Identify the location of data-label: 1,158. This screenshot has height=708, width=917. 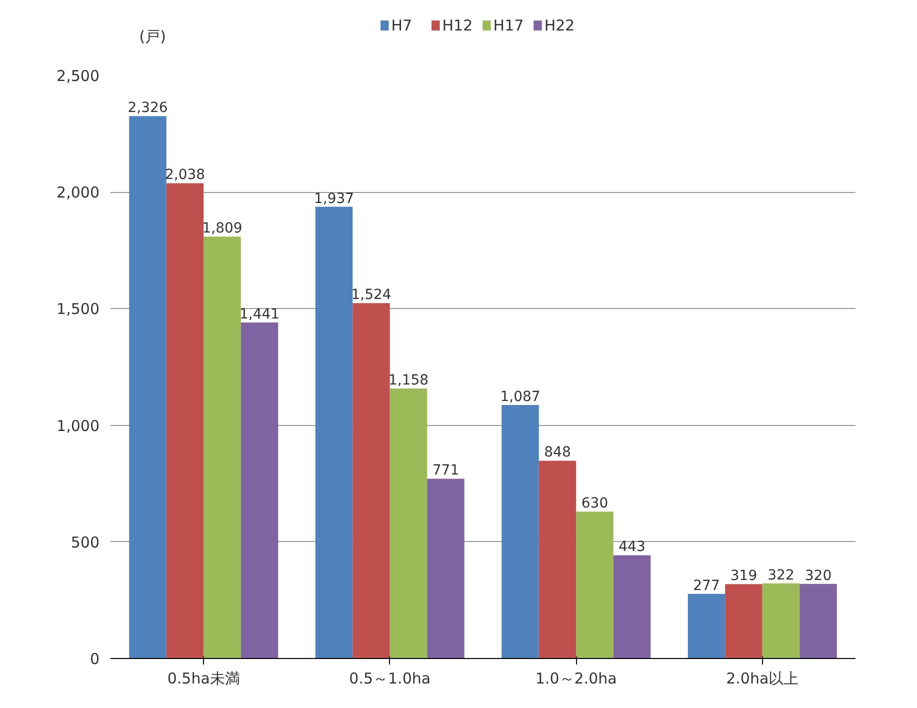
(408, 380).